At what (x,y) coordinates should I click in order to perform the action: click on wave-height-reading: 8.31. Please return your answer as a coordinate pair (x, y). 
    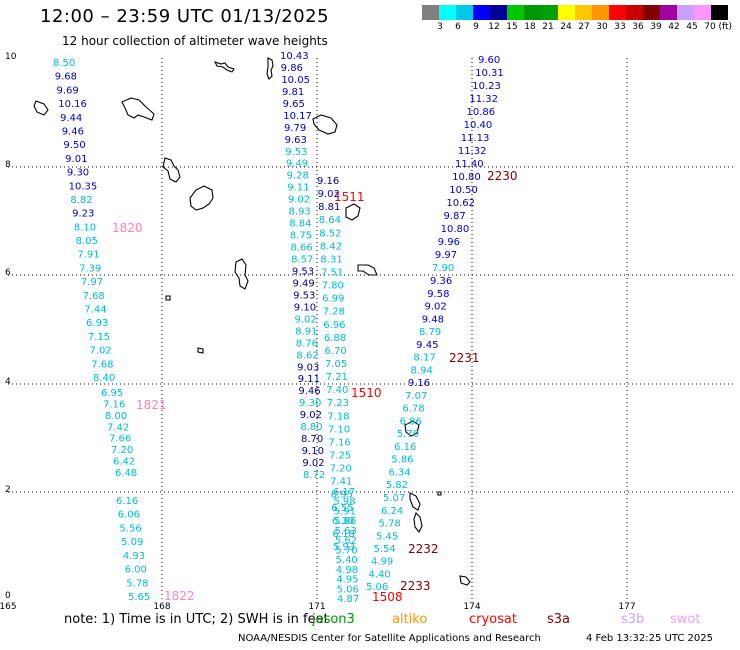
    Looking at the image, I should click on (331, 259).